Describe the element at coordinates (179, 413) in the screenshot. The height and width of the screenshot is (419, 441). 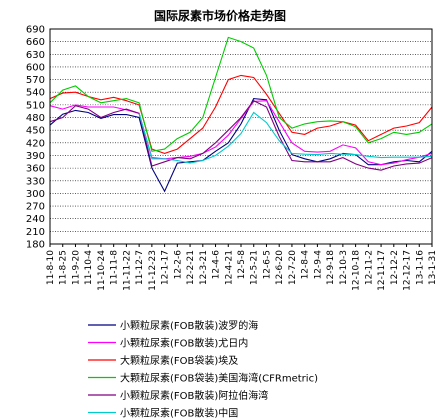
I see `legend-label-6: 小颗粒尿素(FOB散装)中国` at that location.